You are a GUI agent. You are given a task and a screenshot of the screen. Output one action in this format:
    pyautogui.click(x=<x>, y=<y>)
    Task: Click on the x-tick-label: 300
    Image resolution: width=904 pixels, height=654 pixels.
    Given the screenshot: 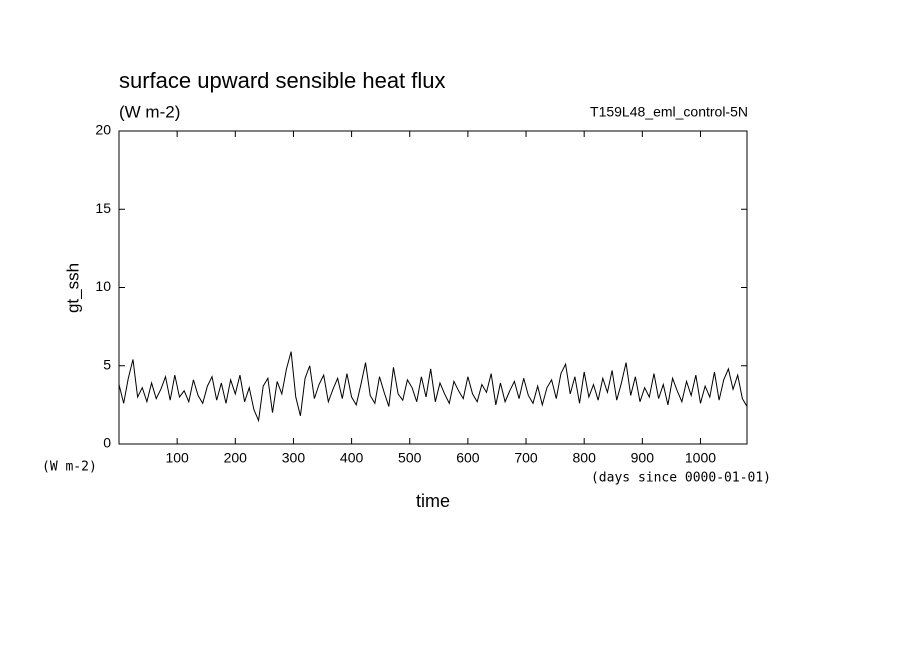 What is the action you would take?
    pyautogui.click(x=294, y=458)
    